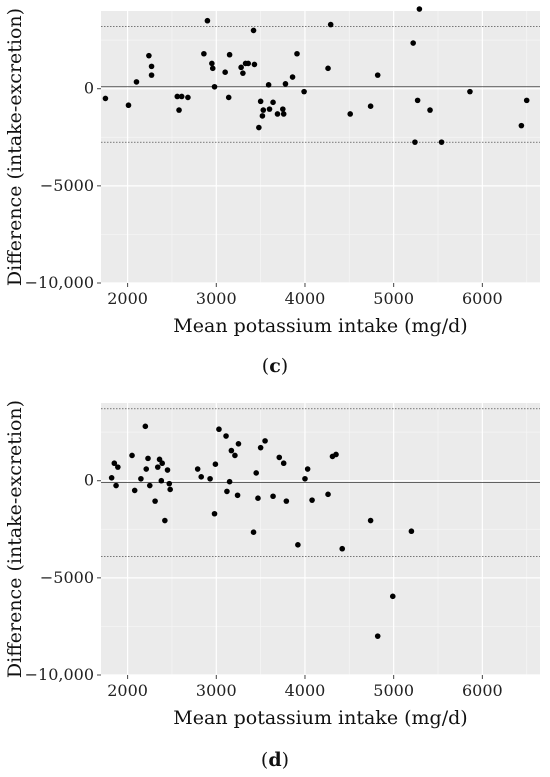 Image resolution: width=550 pixels, height=777 pixels. Describe the element at coordinates (127, 690) in the screenshot. I see `x-tick-label: 2000` at that location.